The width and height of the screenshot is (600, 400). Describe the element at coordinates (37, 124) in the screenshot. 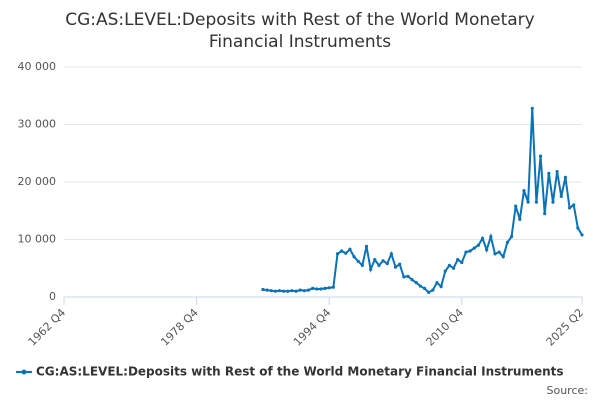

I see `y-tick-label: 30 000` at that location.